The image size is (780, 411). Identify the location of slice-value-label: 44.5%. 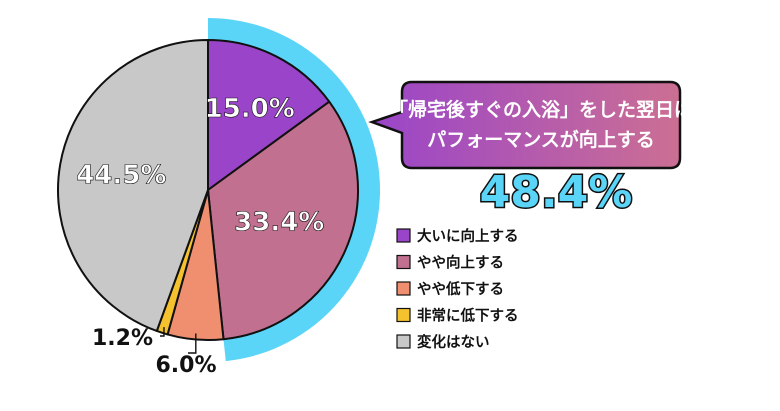
(121, 176).